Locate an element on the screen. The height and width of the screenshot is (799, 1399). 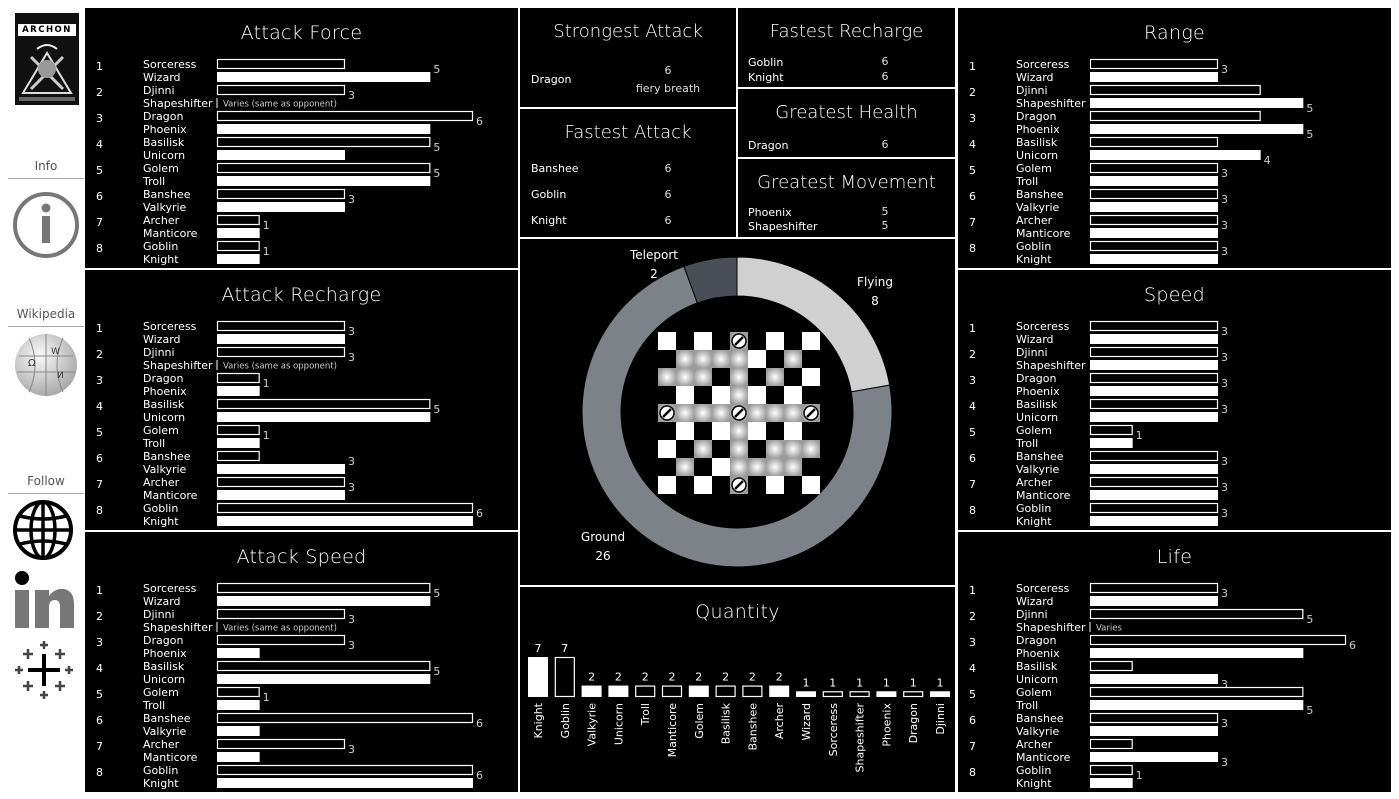
creature-label: Archer is located at coordinates (1034, 744).